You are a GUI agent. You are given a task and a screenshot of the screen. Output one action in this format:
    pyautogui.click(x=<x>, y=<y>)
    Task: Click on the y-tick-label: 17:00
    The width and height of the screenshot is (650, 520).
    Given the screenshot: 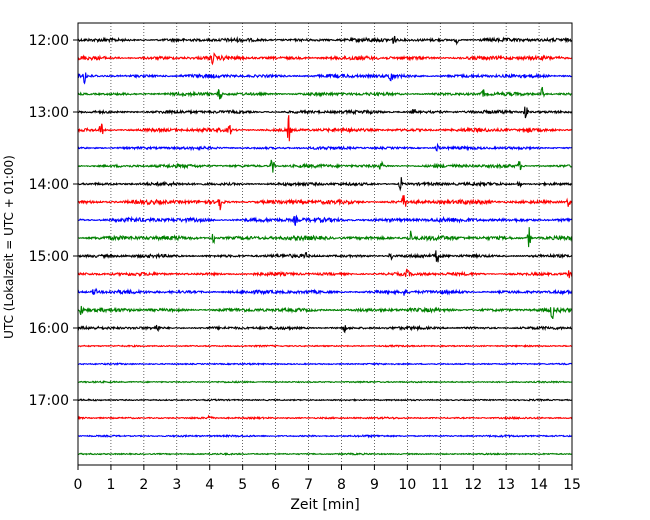 What is the action you would take?
    pyautogui.click(x=49, y=401)
    